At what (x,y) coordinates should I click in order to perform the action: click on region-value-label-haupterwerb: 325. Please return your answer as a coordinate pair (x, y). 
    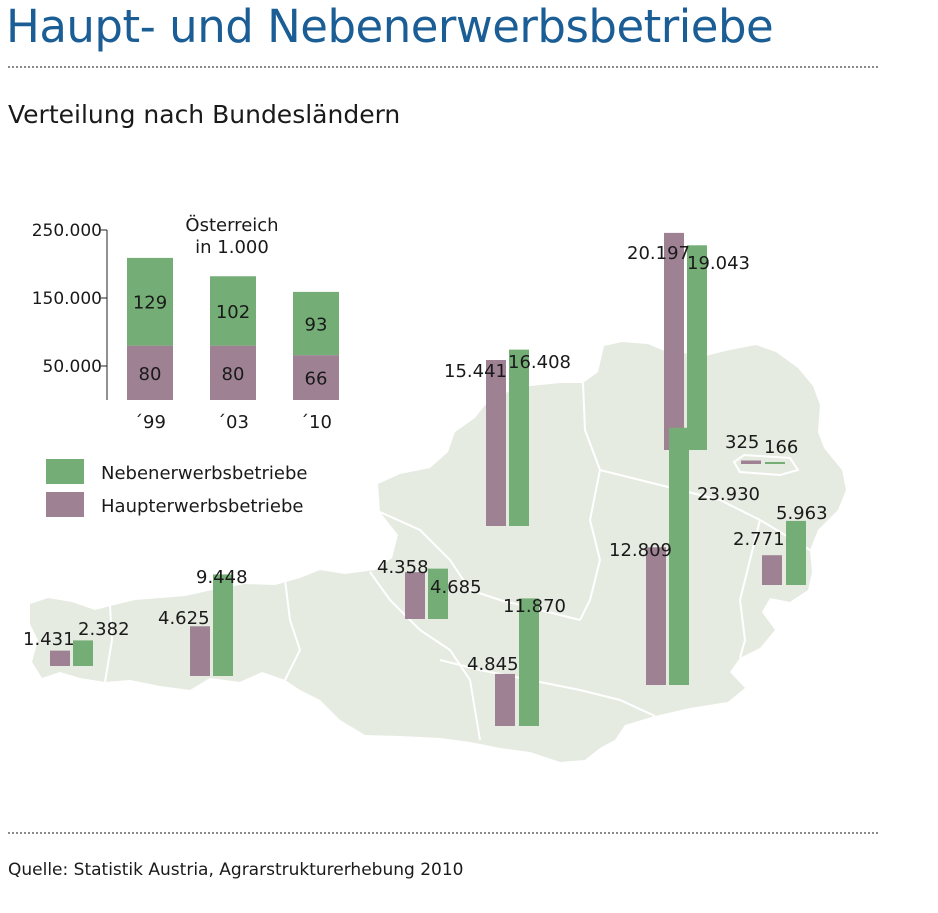
    Looking at the image, I should click on (742, 442).